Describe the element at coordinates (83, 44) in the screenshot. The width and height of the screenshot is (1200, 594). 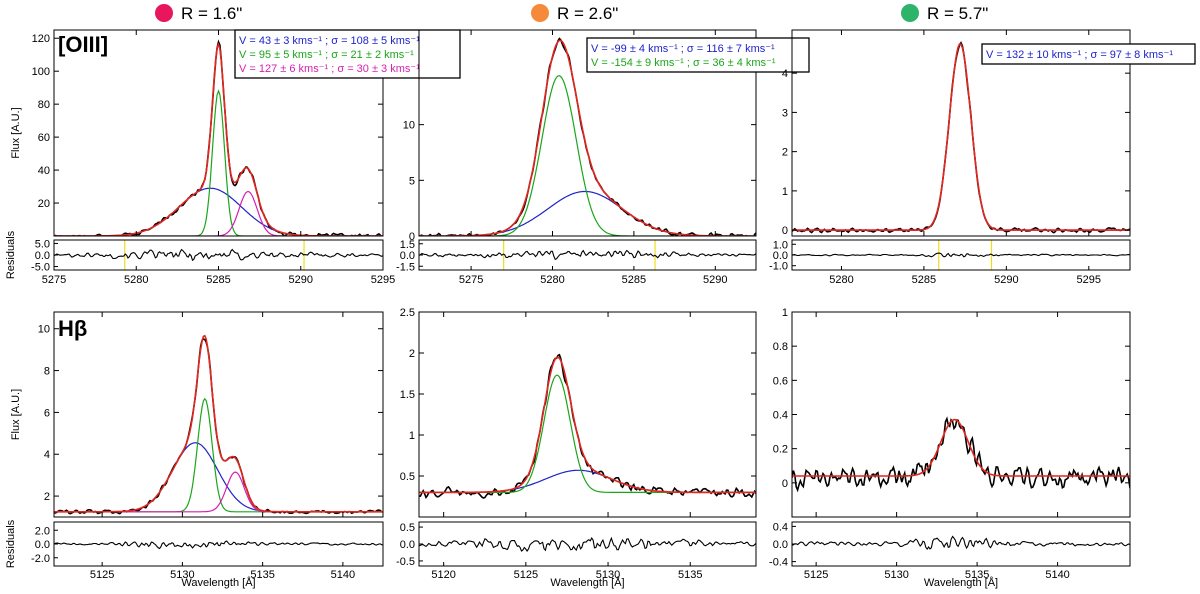
I see `row-label-oiii: [OIII]` at that location.